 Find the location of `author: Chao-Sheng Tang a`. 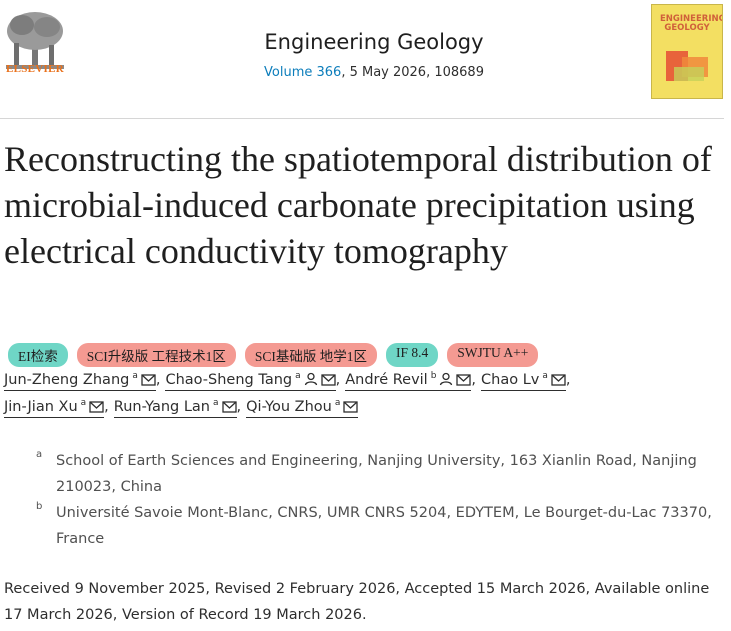

author: Chao-Sheng Tang a is located at coordinates (250, 381).